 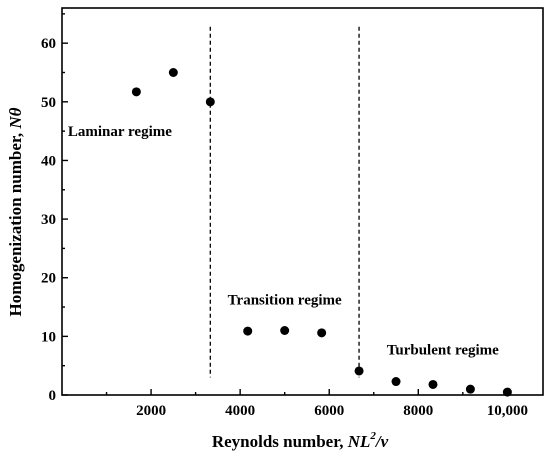 I want to click on y-axis: 0 10 20 30 40 50 60, so click(x=54, y=208).